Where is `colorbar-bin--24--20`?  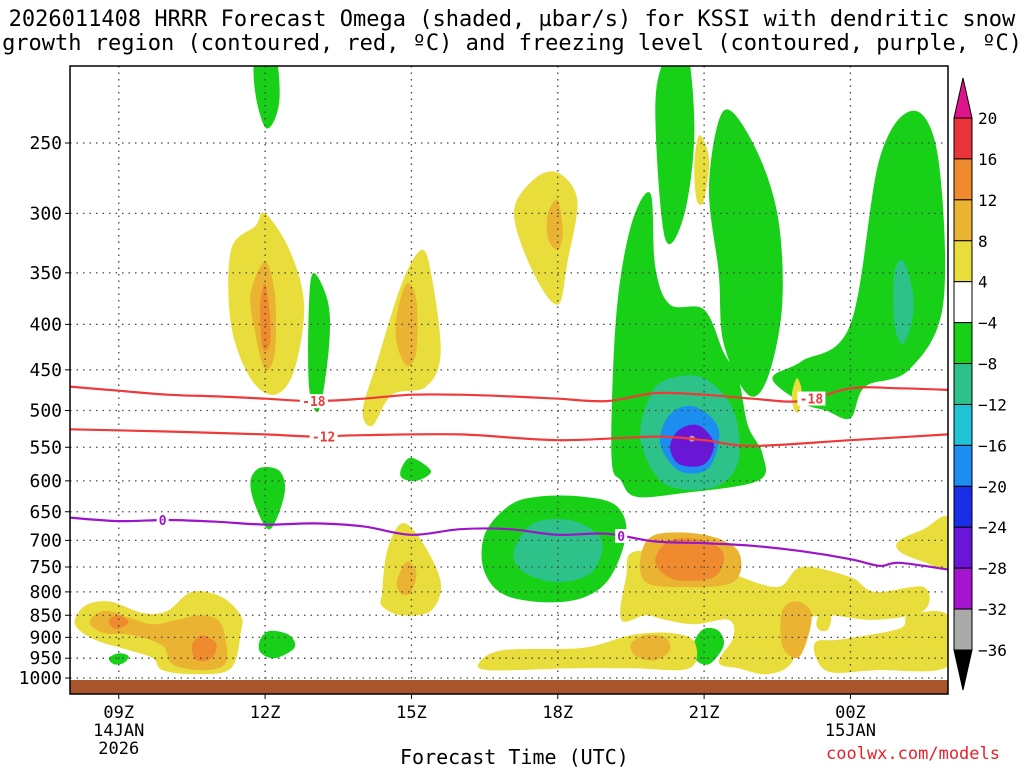
colorbar-bin--24--20 is located at coordinates (963, 506).